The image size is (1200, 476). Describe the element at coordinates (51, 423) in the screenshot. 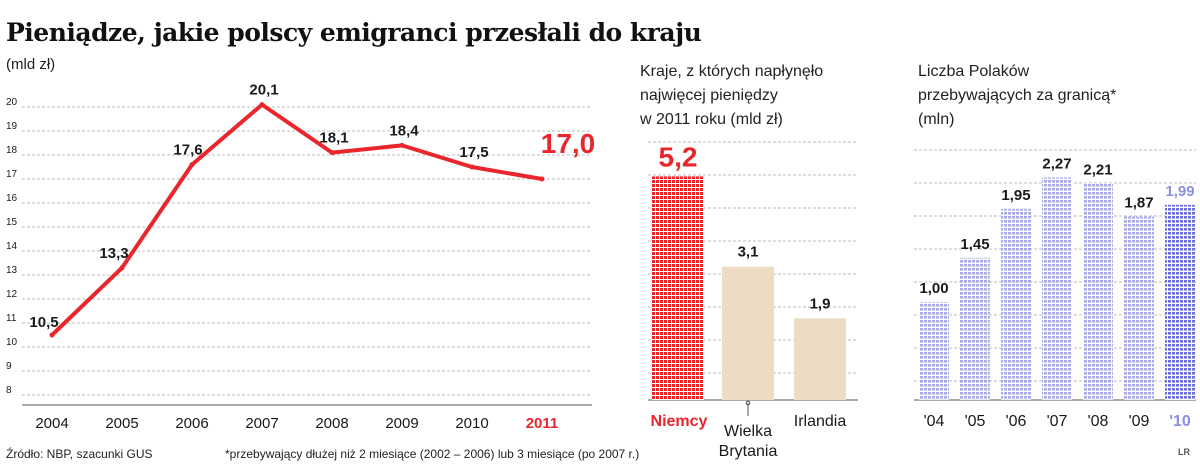

I see `x-tick-label: 2004` at that location.